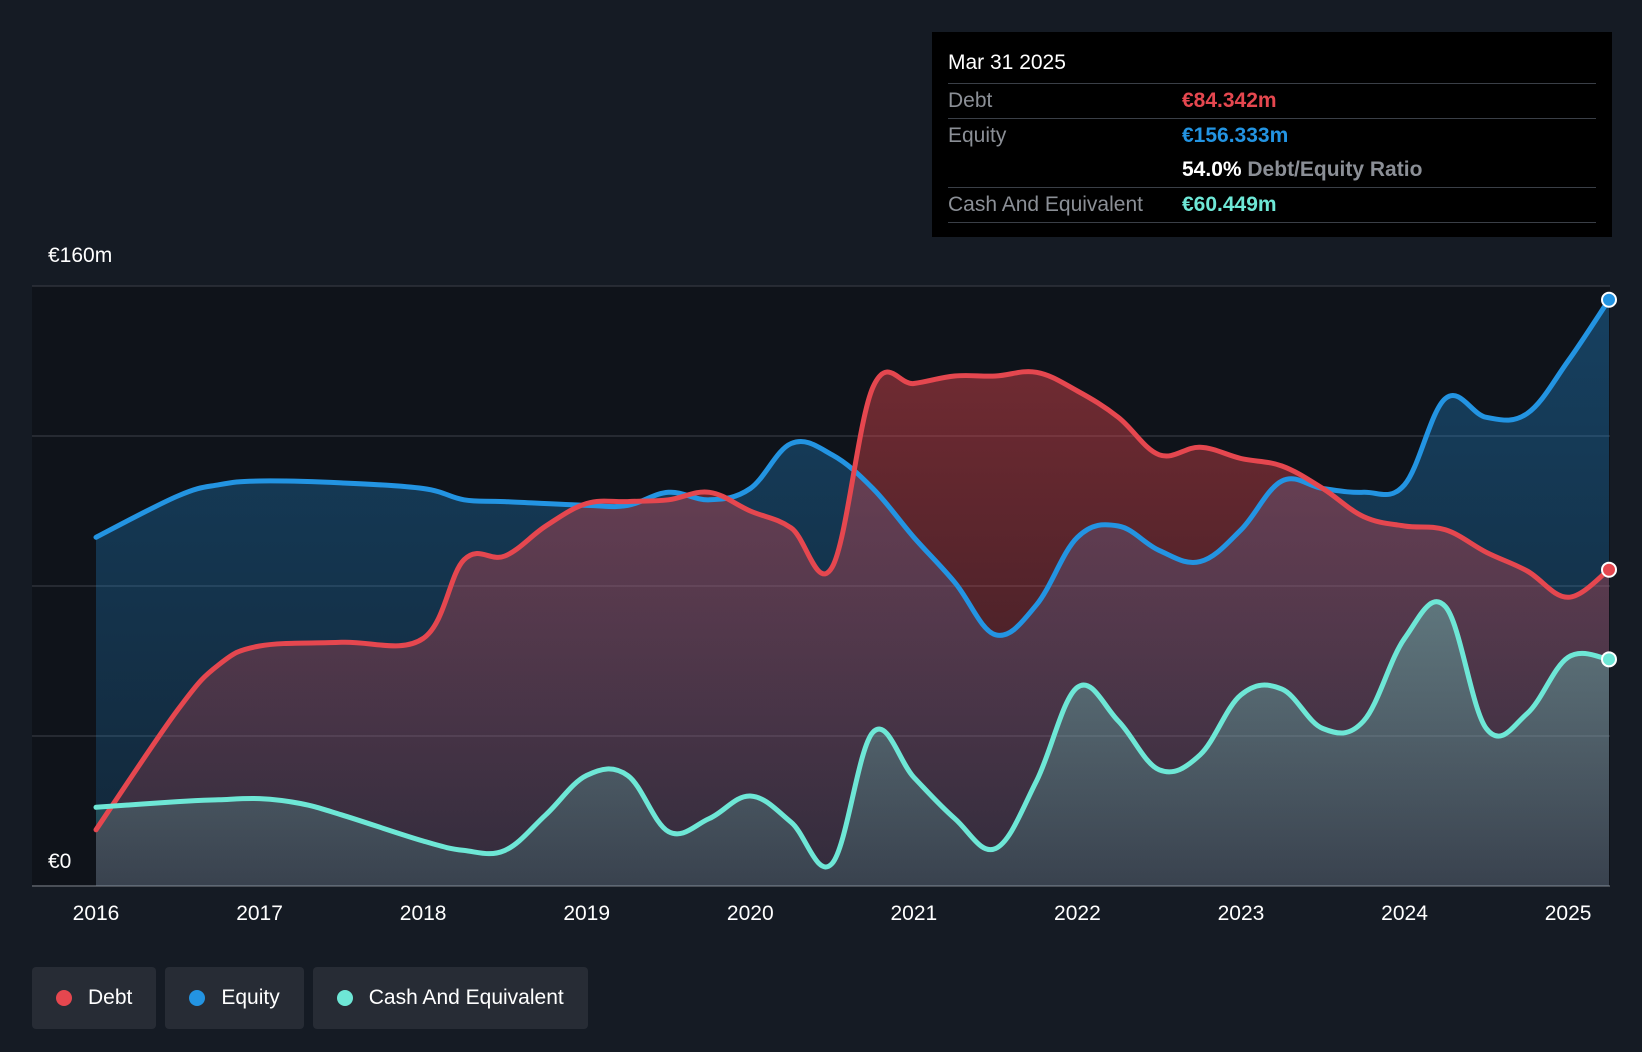  I want to click on debt-end-point, so click(1609, 569).